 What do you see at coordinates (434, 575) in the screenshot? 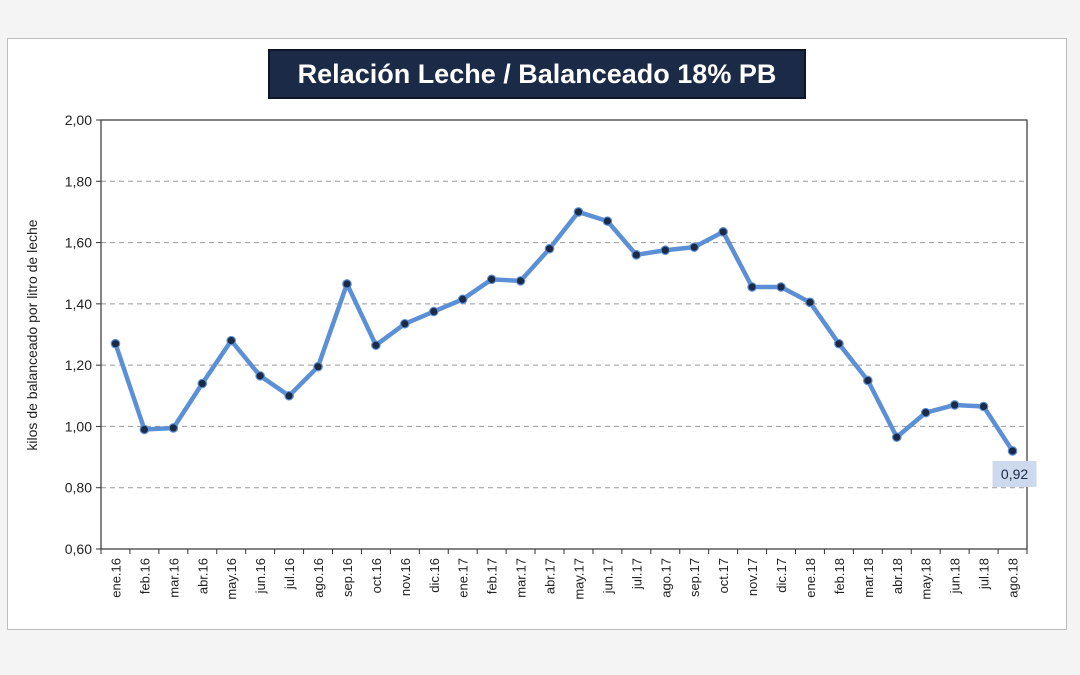
I see `x-tick-label: dic.16` at bounding box center [434, 575].